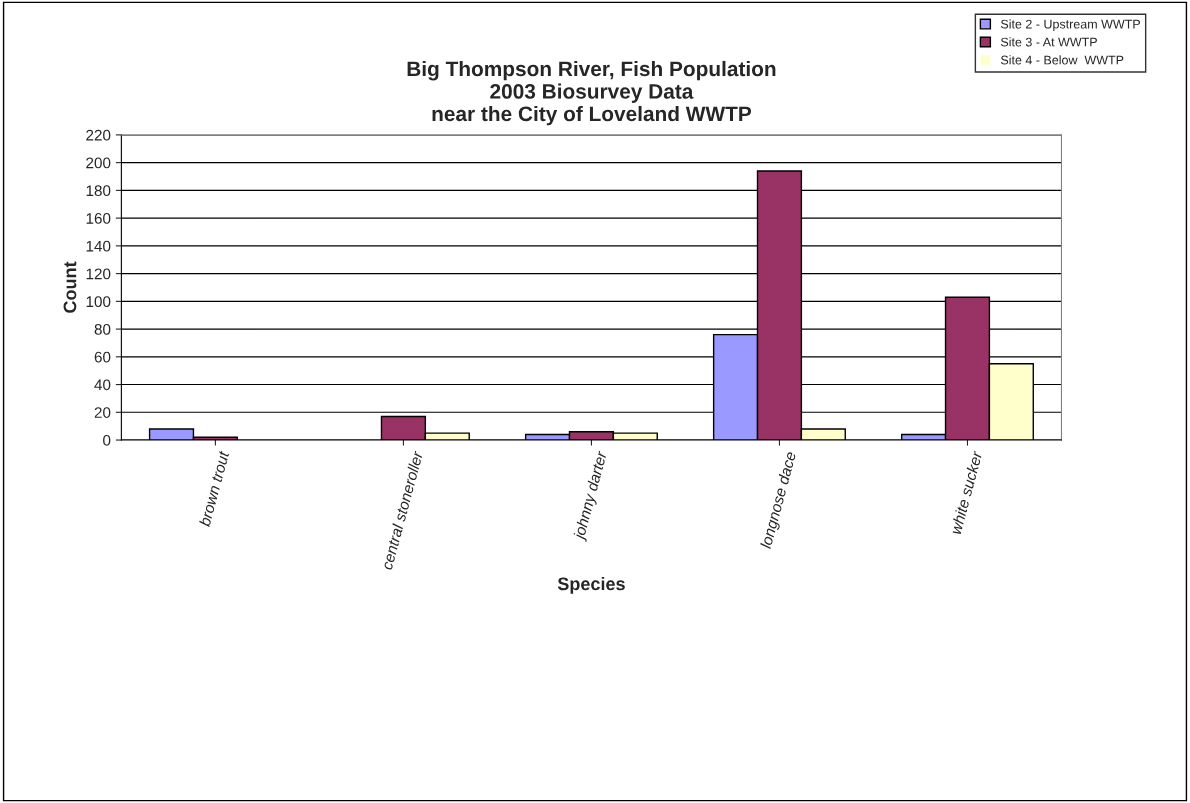 This screenshot has height=803, width=1190. Describe the element at coordinates (98, 302) in the screenshot. I see `y-tick-label: 100` at that location.